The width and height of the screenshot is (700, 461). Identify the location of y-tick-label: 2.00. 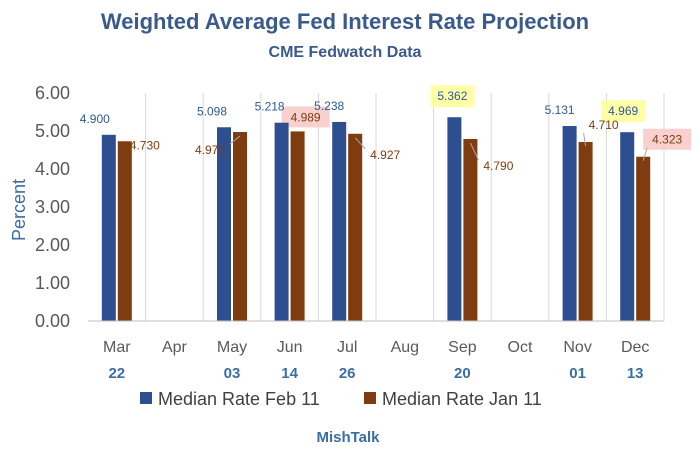
(52, 245).